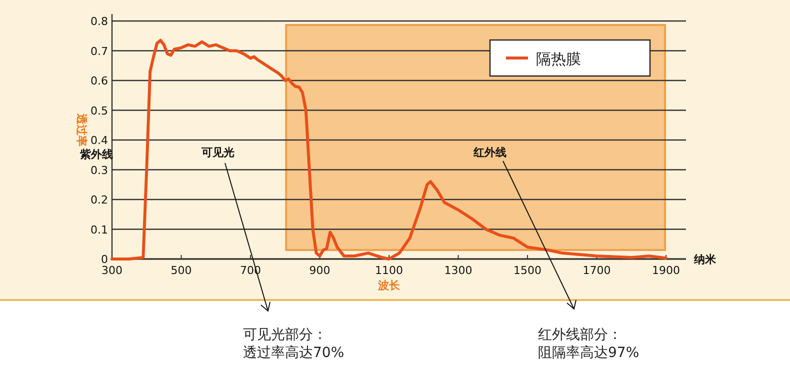 The width and height of the screenshot is (790, 387). What do you see at coordinates (558, 59) in the screenshot?
I see `legend-label: 隔热膜` at bounding box center [558, 59].